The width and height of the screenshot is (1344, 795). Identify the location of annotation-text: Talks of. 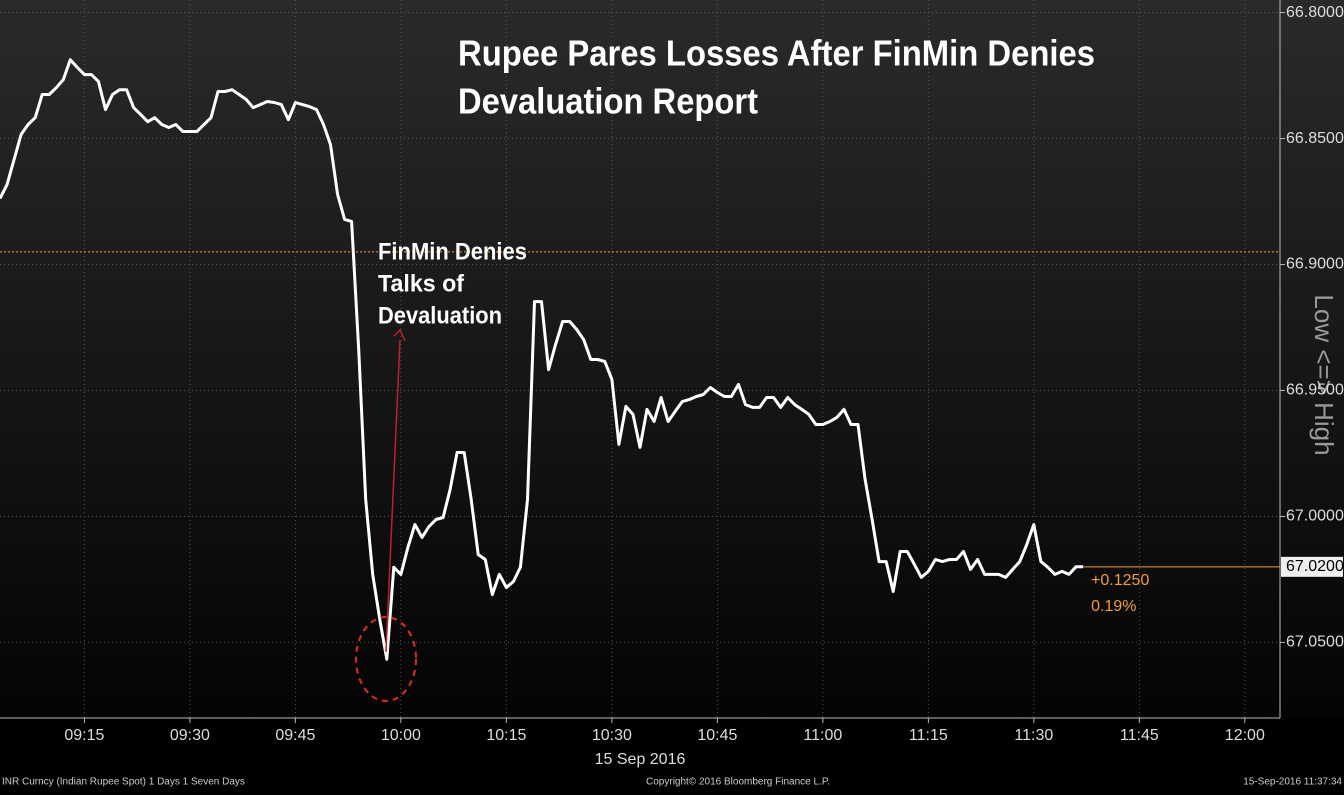
(421, 283).